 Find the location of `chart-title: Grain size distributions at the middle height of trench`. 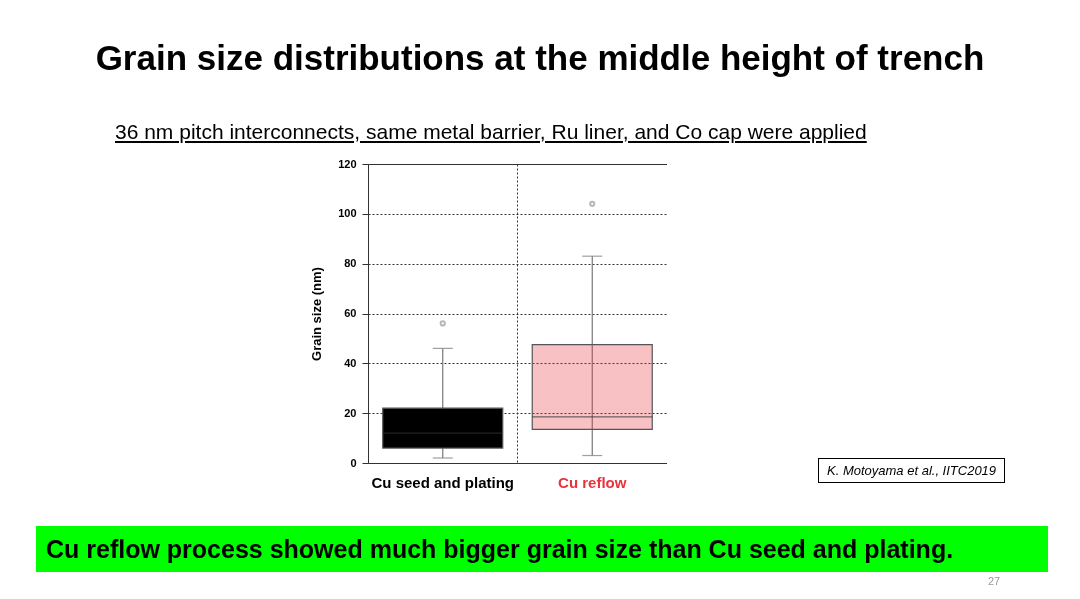

chart-title: Grain size distributions at the middle height of trench is located at coordinates (540, 58).